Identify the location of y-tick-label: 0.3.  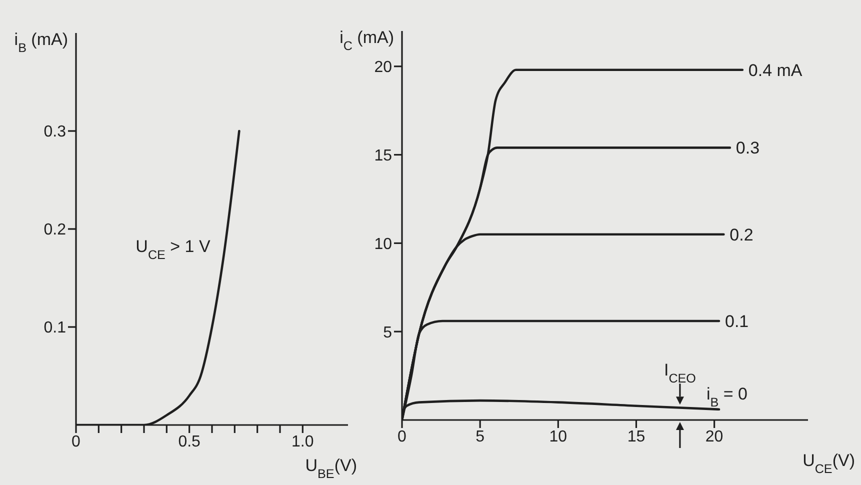
(55, 132).